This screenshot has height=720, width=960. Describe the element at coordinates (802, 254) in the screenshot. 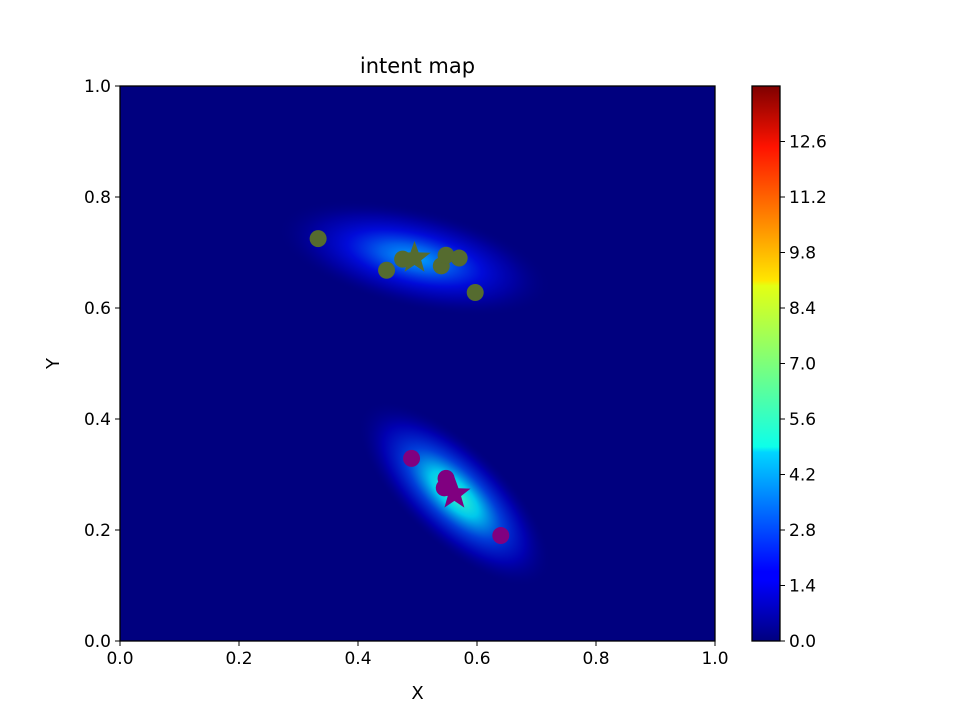

I see `colorbar-tick-label: 9.8` at that location.